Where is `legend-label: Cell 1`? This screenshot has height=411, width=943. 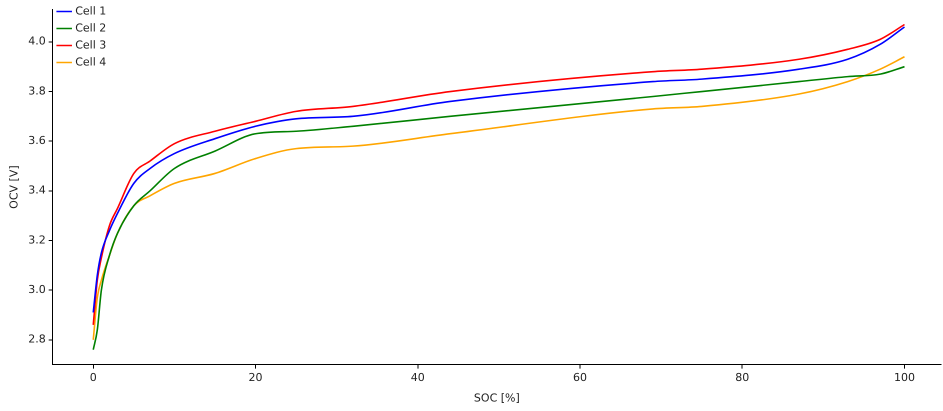
legend-label: Cell 1 is located at coordinates (90, 11).